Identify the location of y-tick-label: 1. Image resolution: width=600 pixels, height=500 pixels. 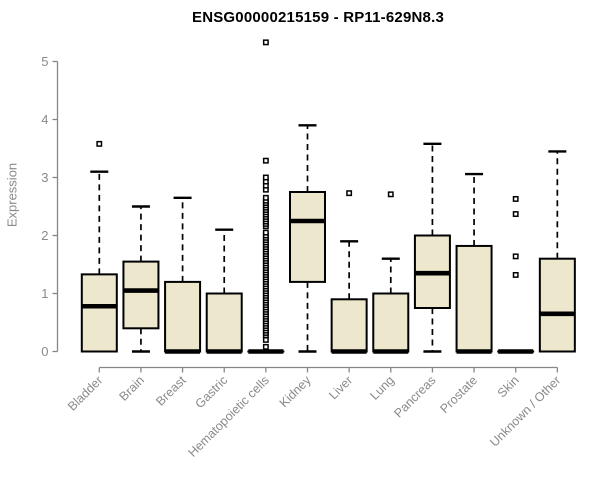
(44, 293).